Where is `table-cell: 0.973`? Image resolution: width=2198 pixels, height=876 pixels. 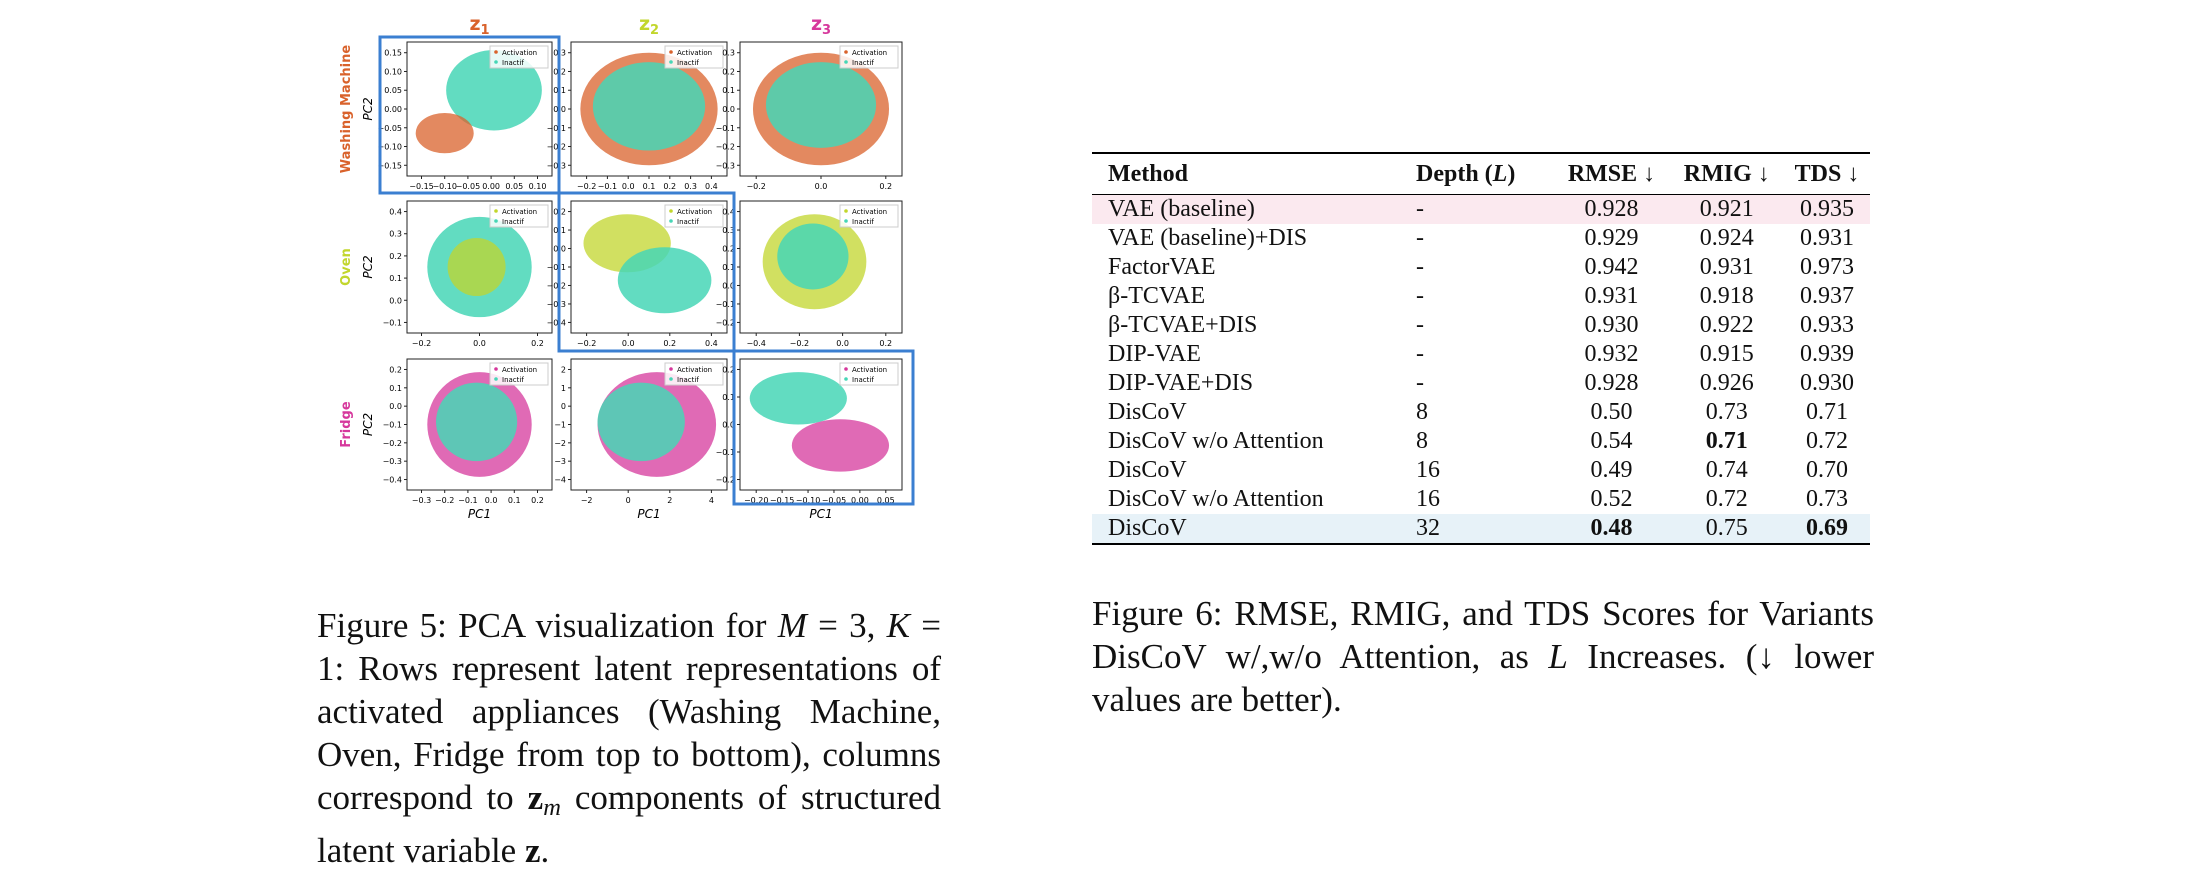 table-cell: 0.973 is located at coordinates (1826, 267).